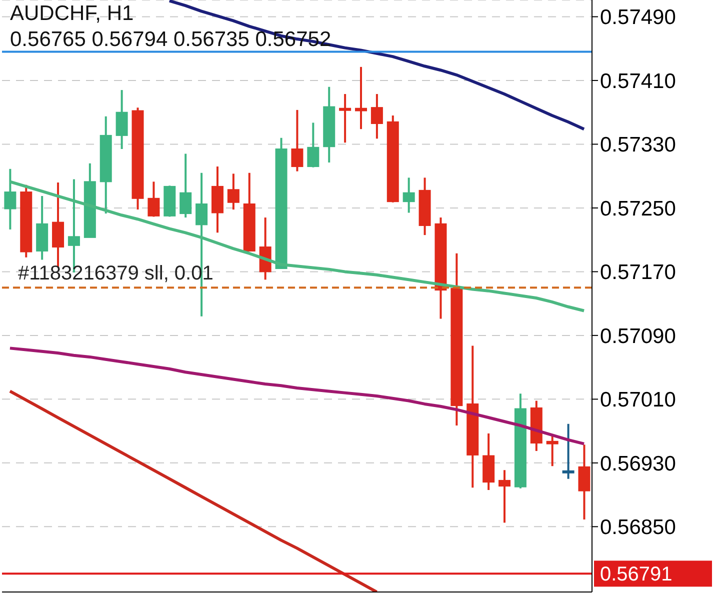 The image size is (720, 595). I want to click on chart-title: AUDCHF, H1, so click(72, 14).